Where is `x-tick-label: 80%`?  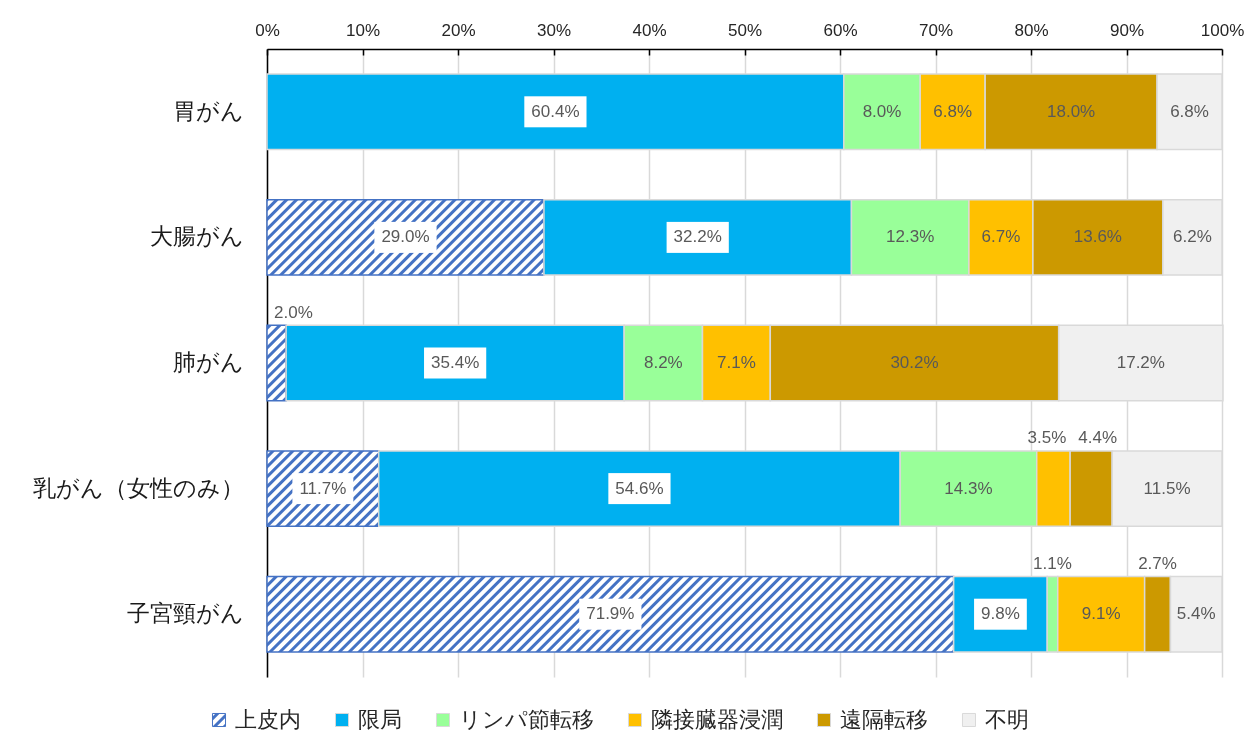
x-tick-label: 80% is located at coordinates (1031, 30).